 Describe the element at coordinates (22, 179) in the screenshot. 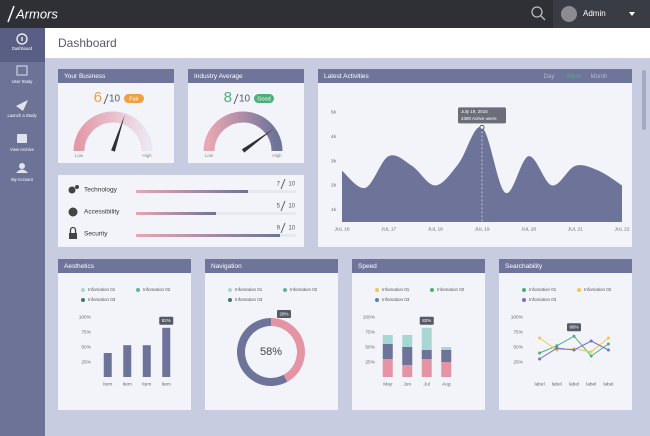

I see `nav-item: My Account` at that location.